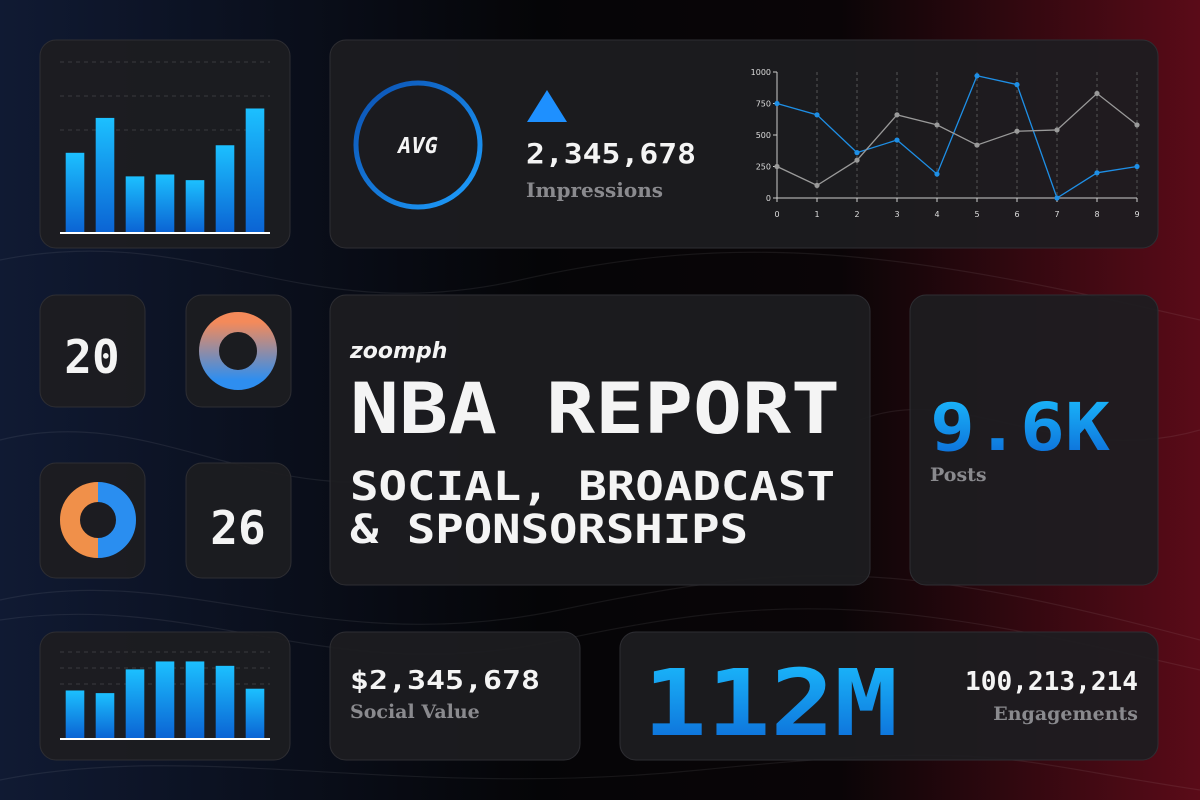 The width and height of the screenshot is (1200, 800). Describe the element at coordinates (595, 409) in the screenshot. I see `title: NBA REPORT` at that location.